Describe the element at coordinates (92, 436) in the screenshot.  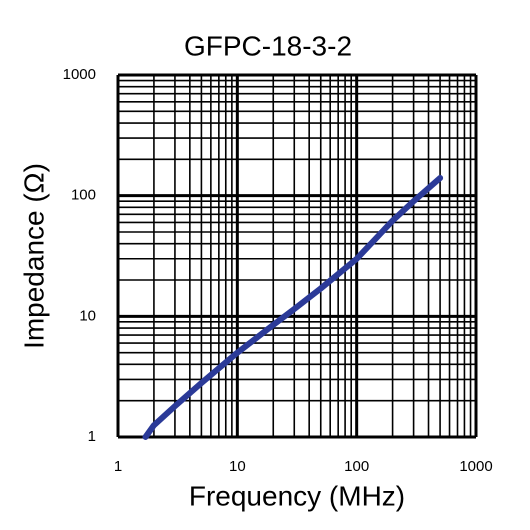
I see `y-tick-label: 1` at that location.